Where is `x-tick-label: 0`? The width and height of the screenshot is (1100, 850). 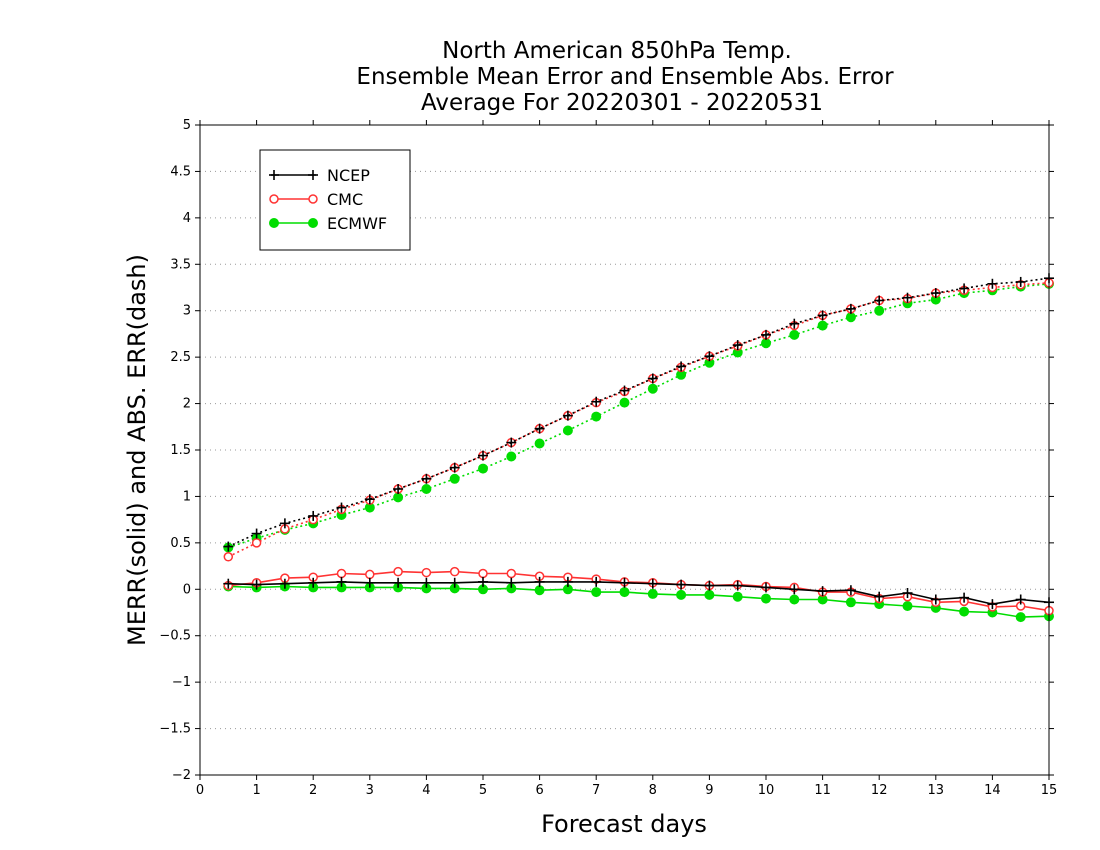
x-tick-label: 0 is located at coordinates (200, 790).